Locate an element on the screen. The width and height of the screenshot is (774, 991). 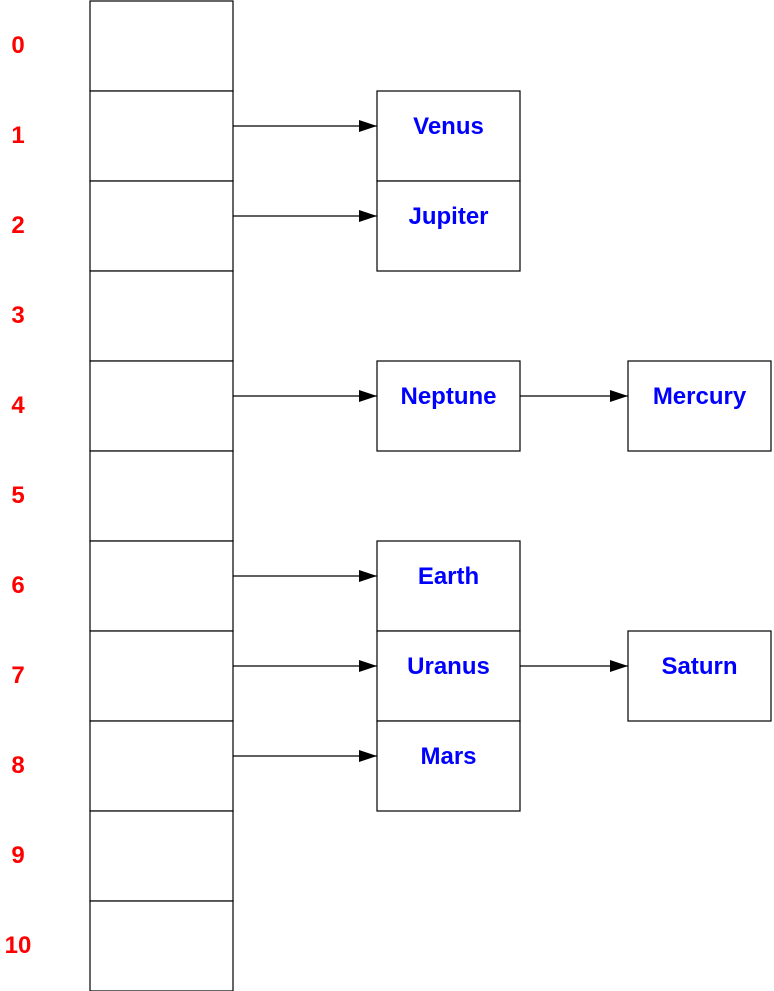
chain-node-earth is located at coordinates (448, 586).